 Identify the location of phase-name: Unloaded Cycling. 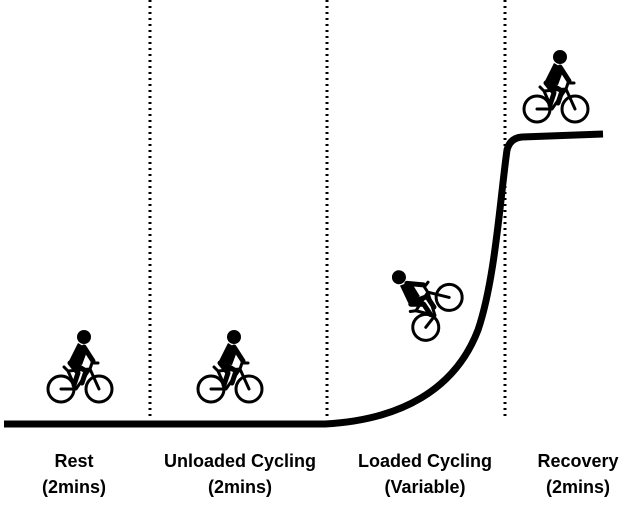
(239, 461).